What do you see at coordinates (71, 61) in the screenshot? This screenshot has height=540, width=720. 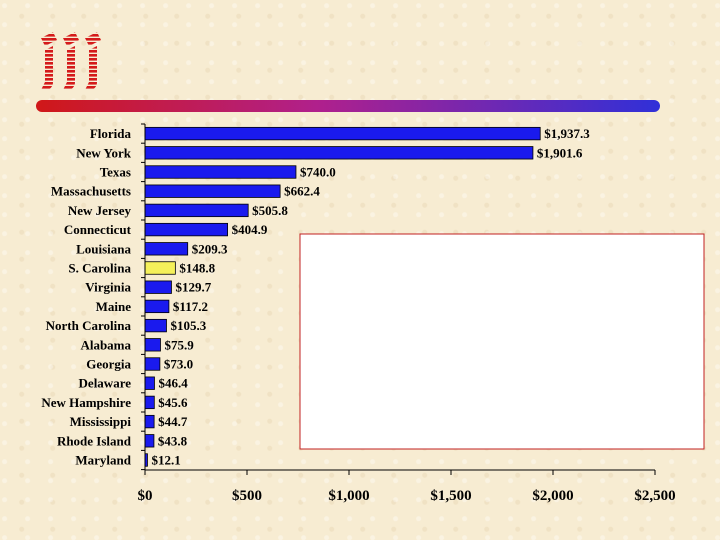 I see `iii-logo` at bounding box center [71, 61].